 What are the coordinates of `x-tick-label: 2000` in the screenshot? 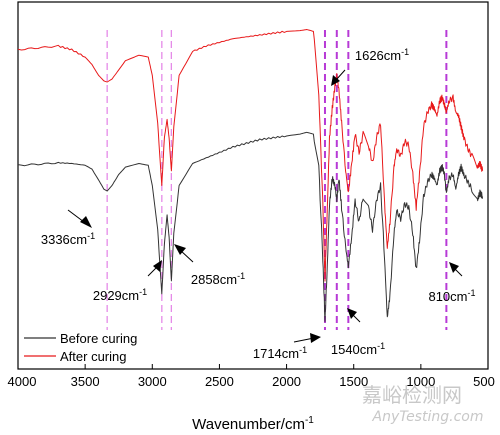 It's located at (286, 381).